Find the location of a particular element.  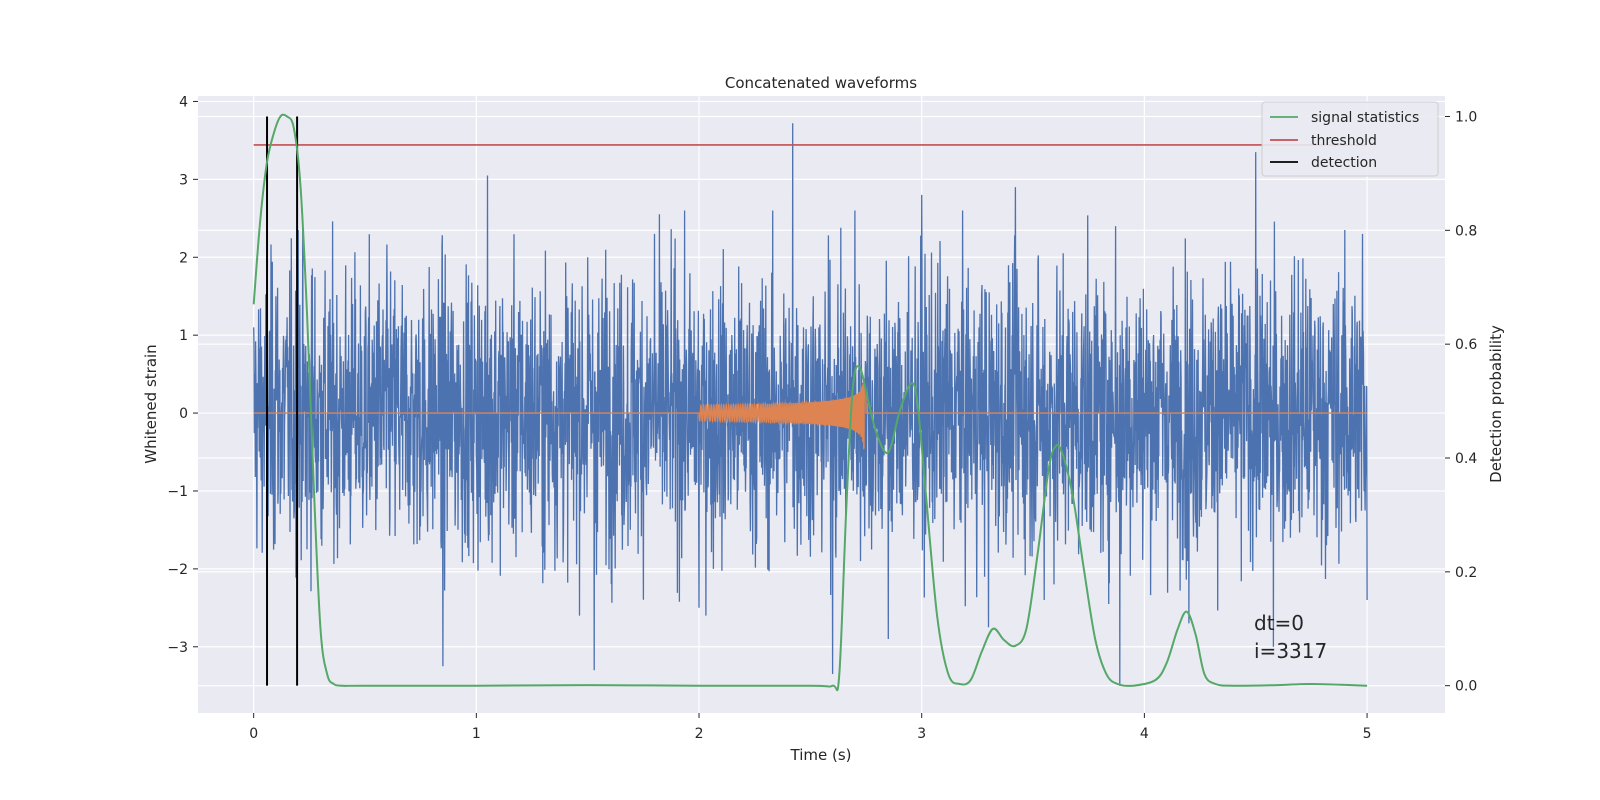

y2-tick-label: 0.0 is located at coordinates (1466, 687).